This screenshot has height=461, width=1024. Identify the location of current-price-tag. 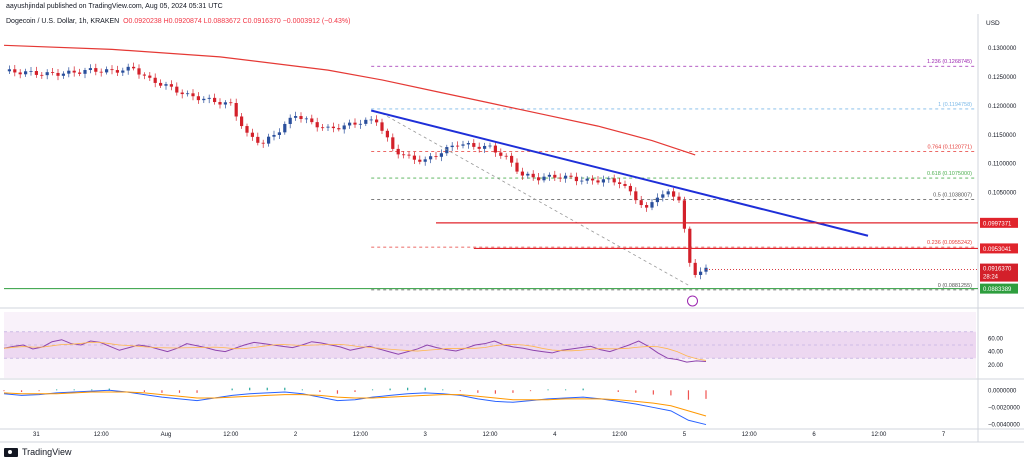
(999, 272).